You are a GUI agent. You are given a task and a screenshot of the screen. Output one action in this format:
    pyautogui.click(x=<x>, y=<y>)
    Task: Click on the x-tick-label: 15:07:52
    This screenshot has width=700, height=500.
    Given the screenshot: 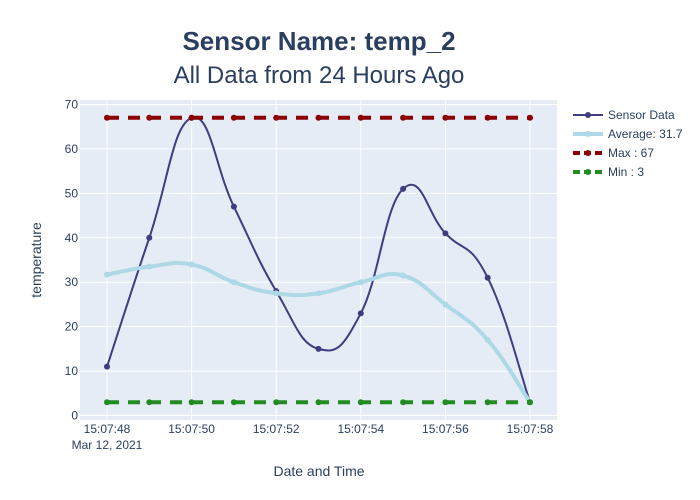 What is the action you would take?
    pyautogui.click(x=276, y=429)
    